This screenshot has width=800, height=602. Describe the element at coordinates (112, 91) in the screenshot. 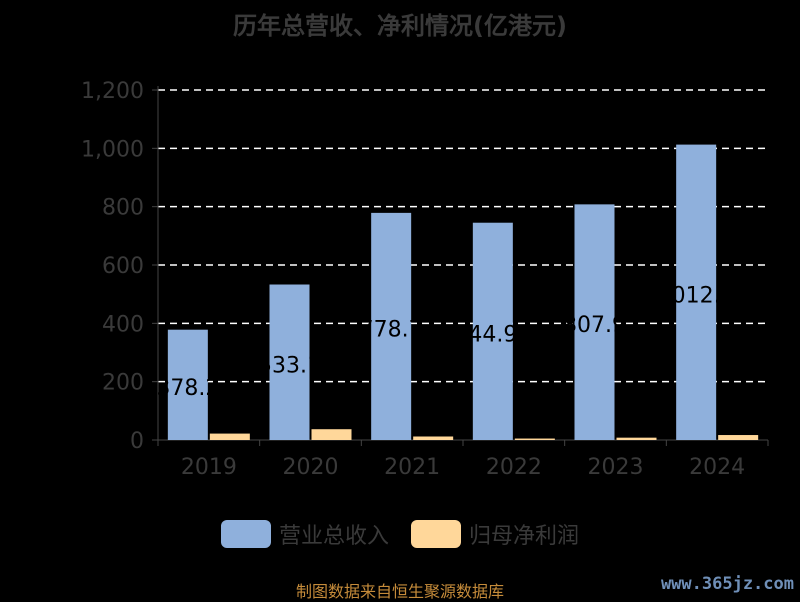

I see `y-tick-label: 1,200` at that location.